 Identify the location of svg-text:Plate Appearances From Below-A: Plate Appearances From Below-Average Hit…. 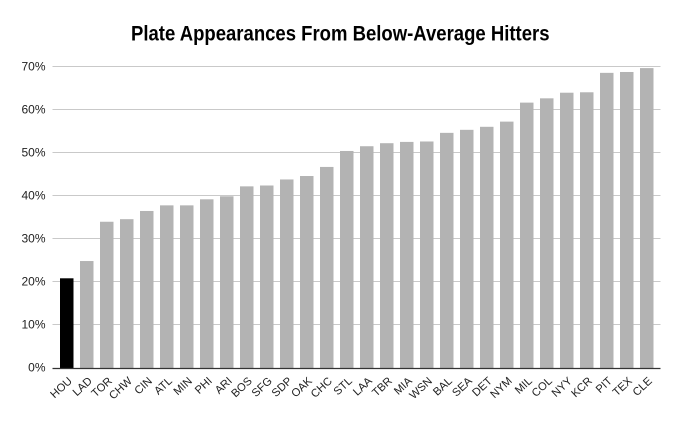
(340, 33).